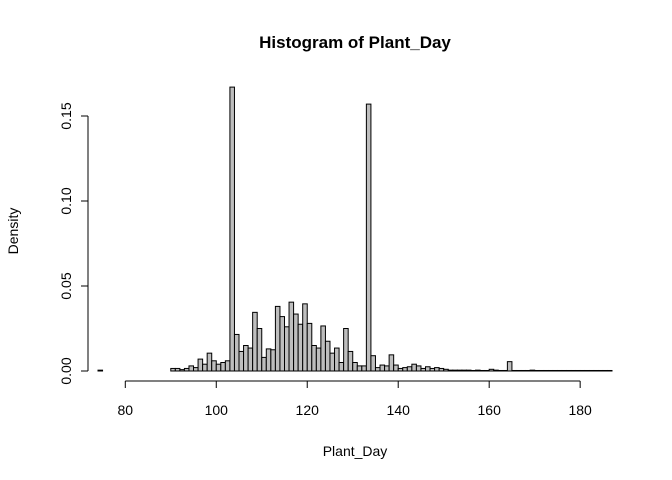 The width and height of the screenshot is (672, 480). I want to click on x-tick-label: 180, so click(580, 410).